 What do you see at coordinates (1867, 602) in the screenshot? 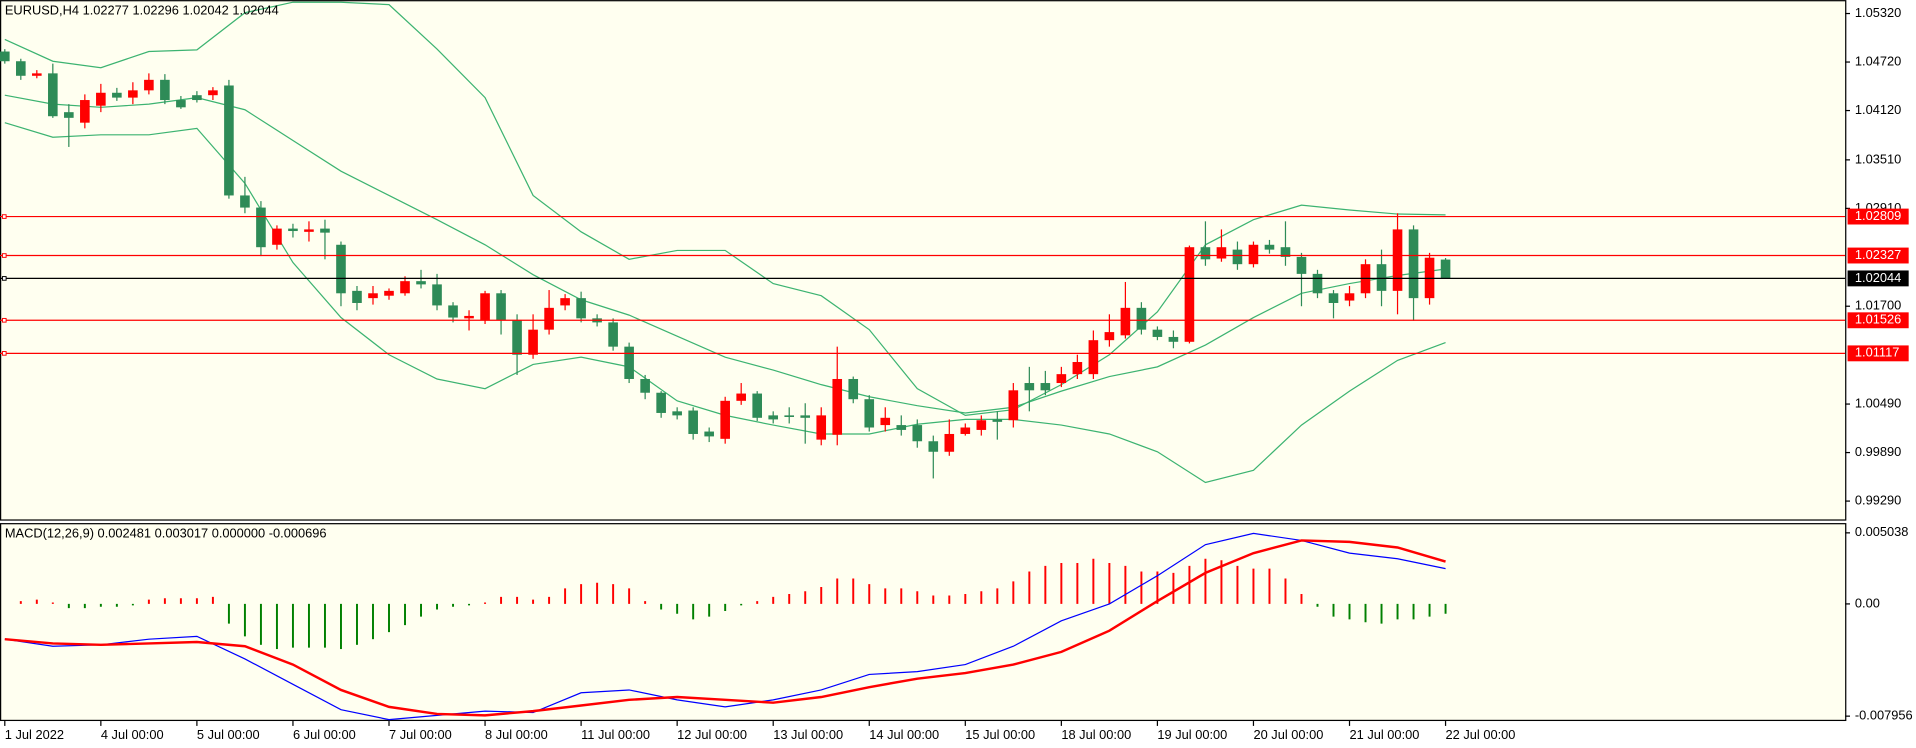
I see `y-tick-label: 0.00` at bounding box center [1867, 602].